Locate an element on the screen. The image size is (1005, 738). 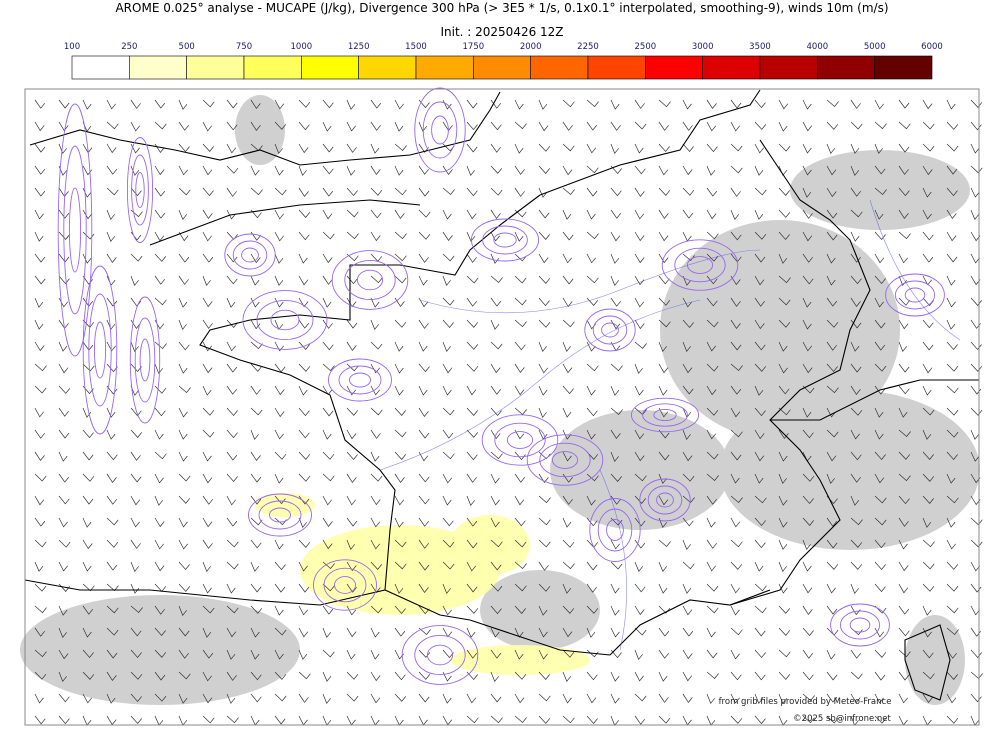
colorbar-label: 1250 is located at coordinates (359, 47).